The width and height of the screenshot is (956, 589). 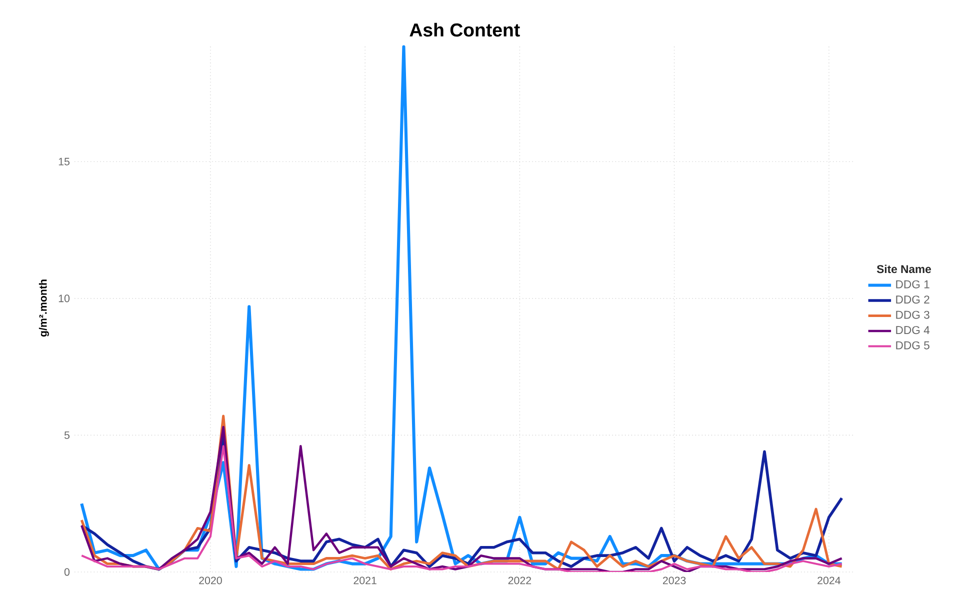 What do you see at coordinates (67, 435) in the screenshot?
I see `y-tick-label: 5` at bounding box center [67, 435].